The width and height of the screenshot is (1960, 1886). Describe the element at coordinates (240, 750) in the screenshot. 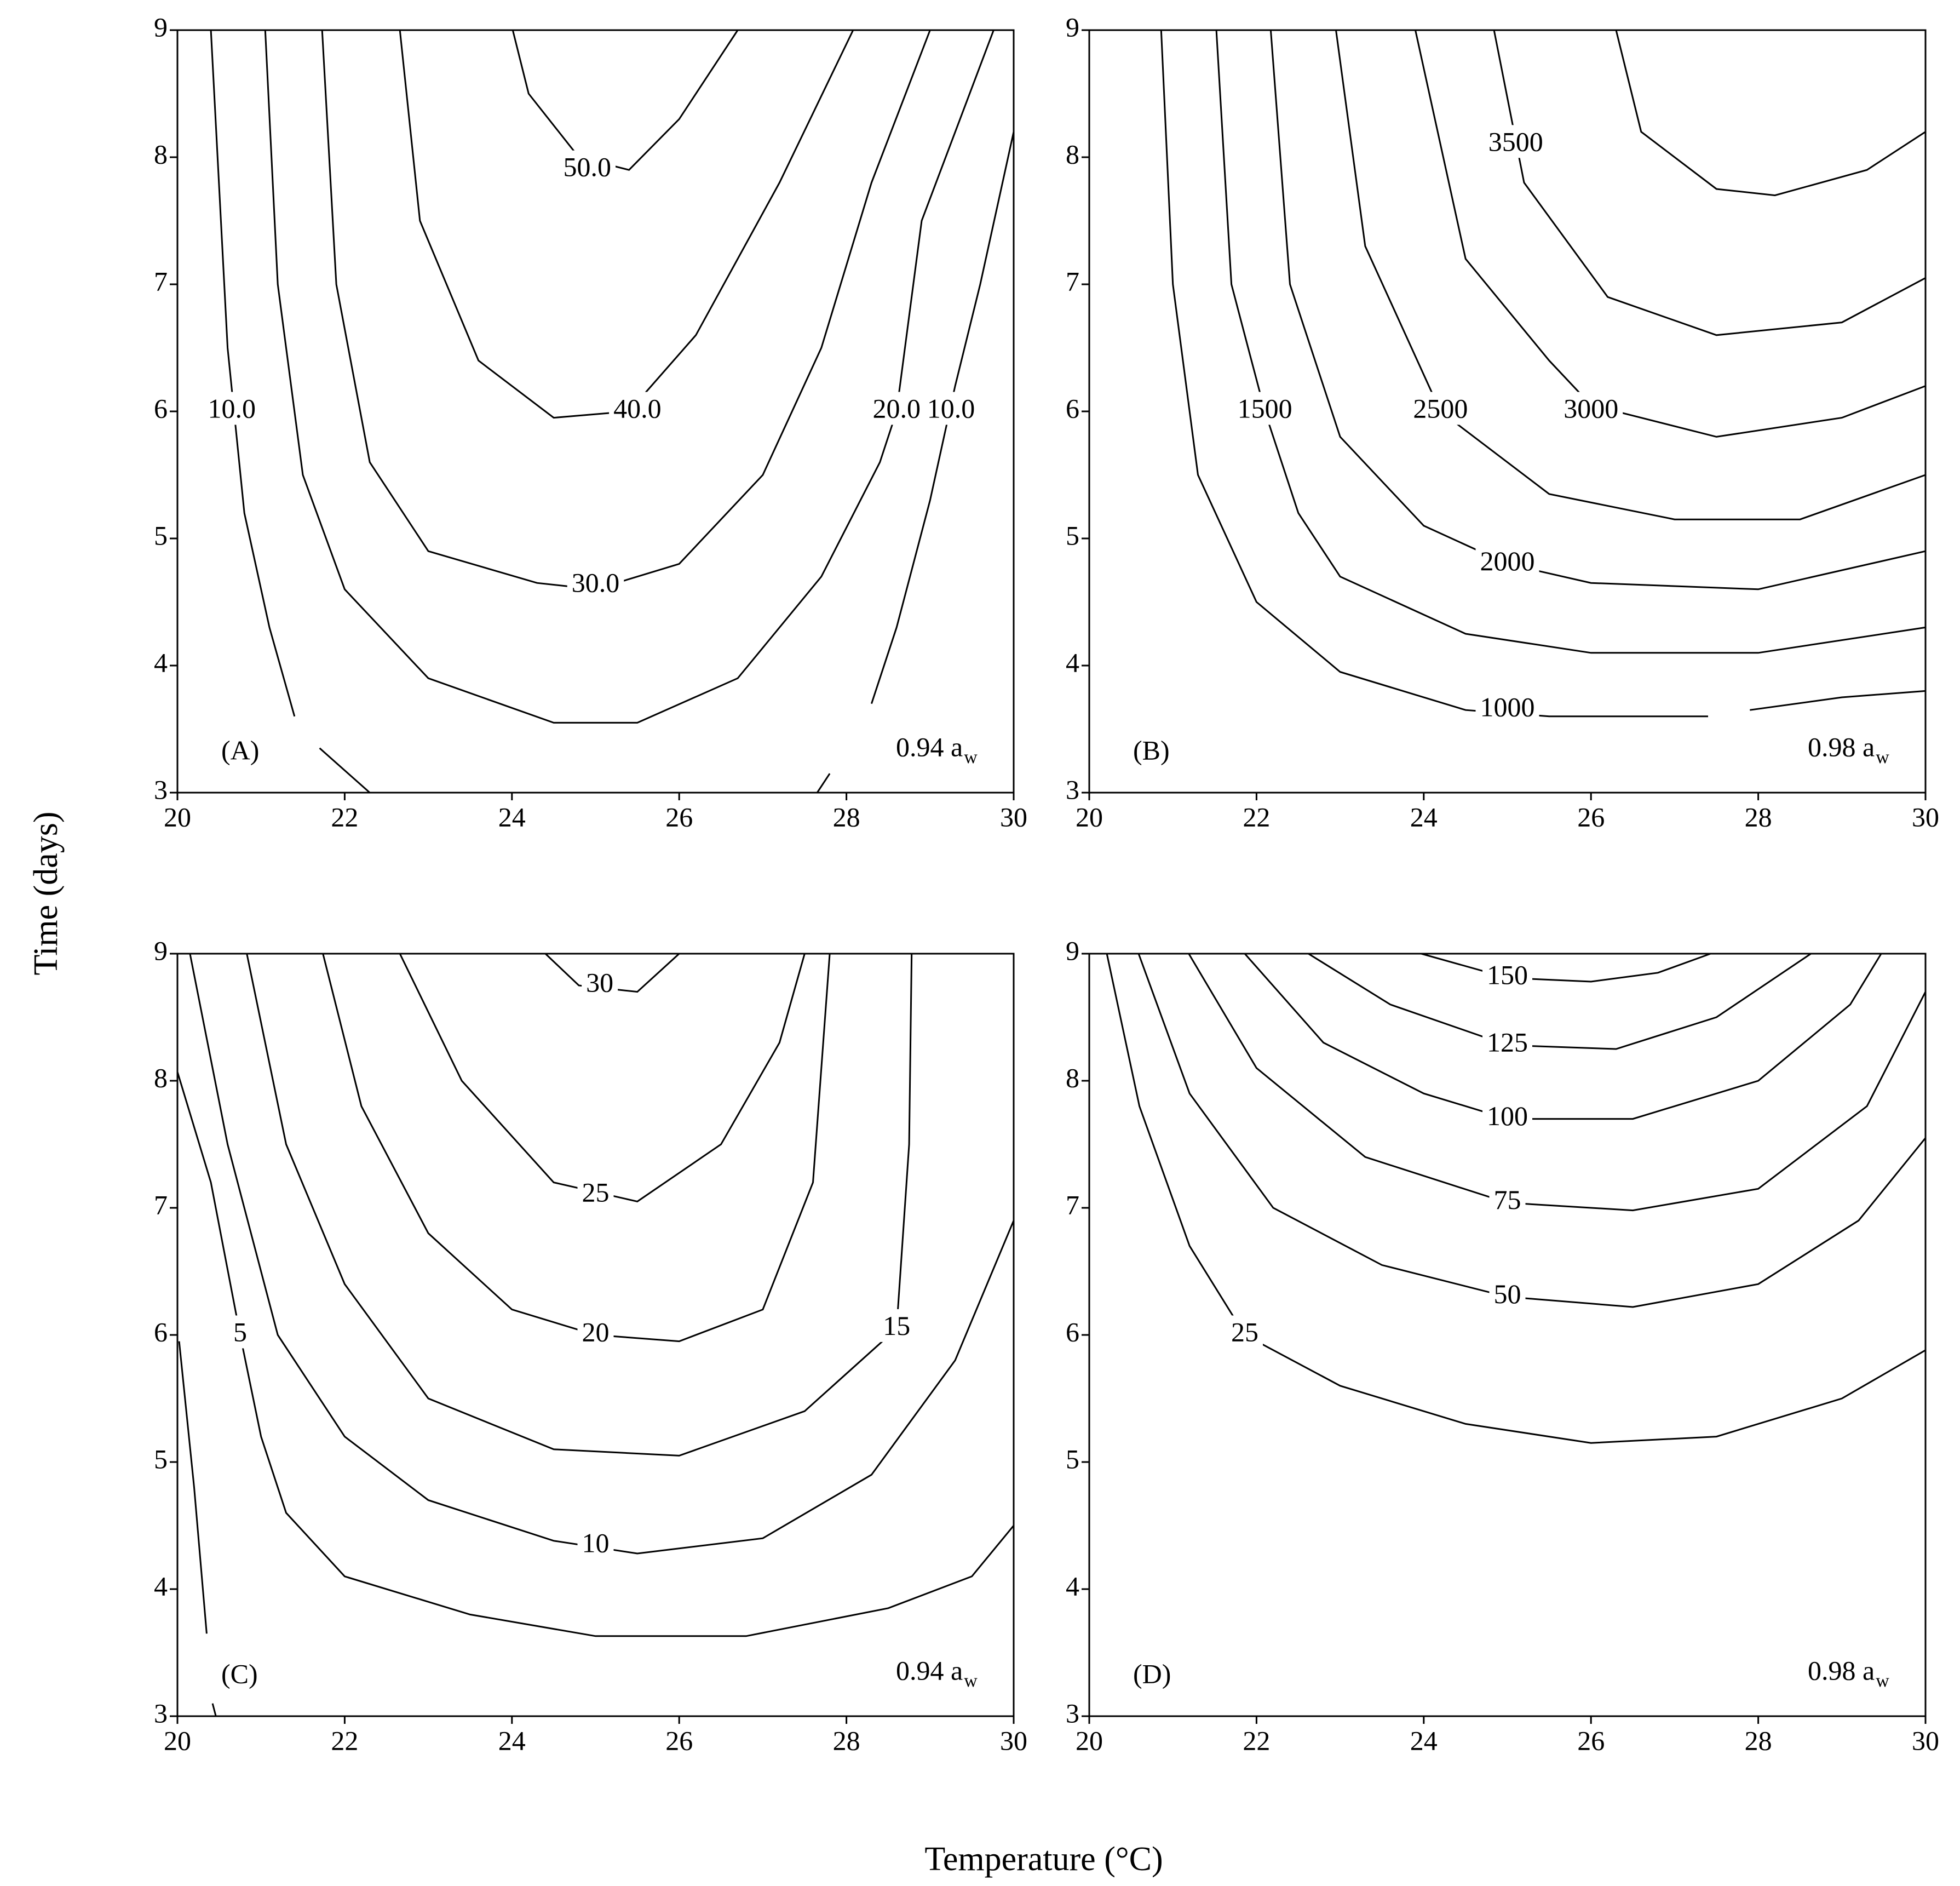

I see `panel-label: (A)` at that location.